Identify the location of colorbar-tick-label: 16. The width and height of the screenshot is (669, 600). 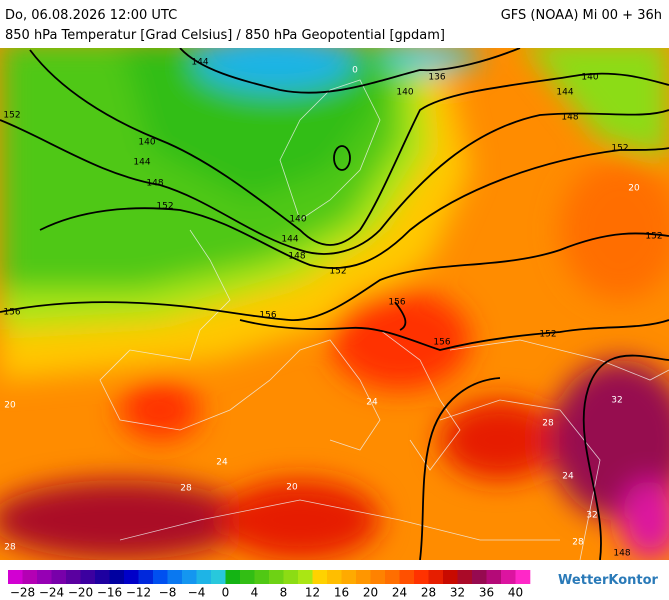
(341, 593).